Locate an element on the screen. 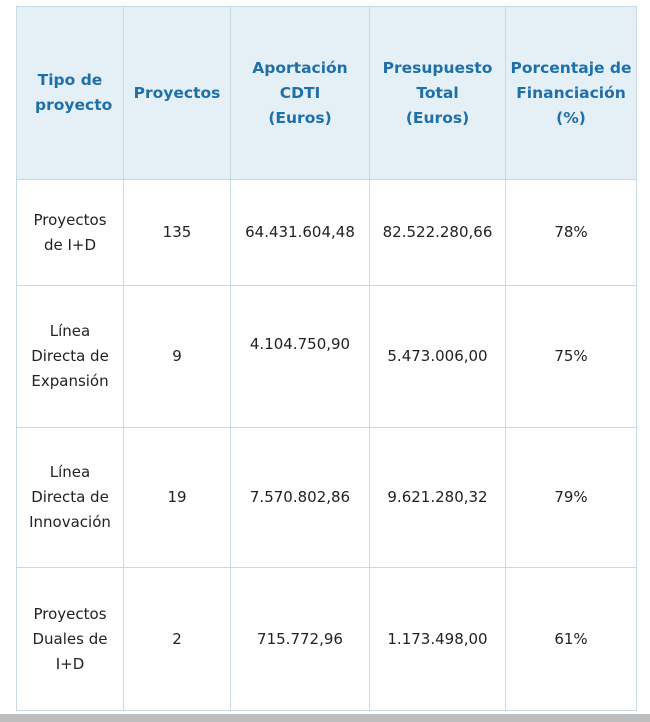 The image size is (650, 722). cell-presupuesto: 1.173.498,00 is located at coordinates (437, 639).